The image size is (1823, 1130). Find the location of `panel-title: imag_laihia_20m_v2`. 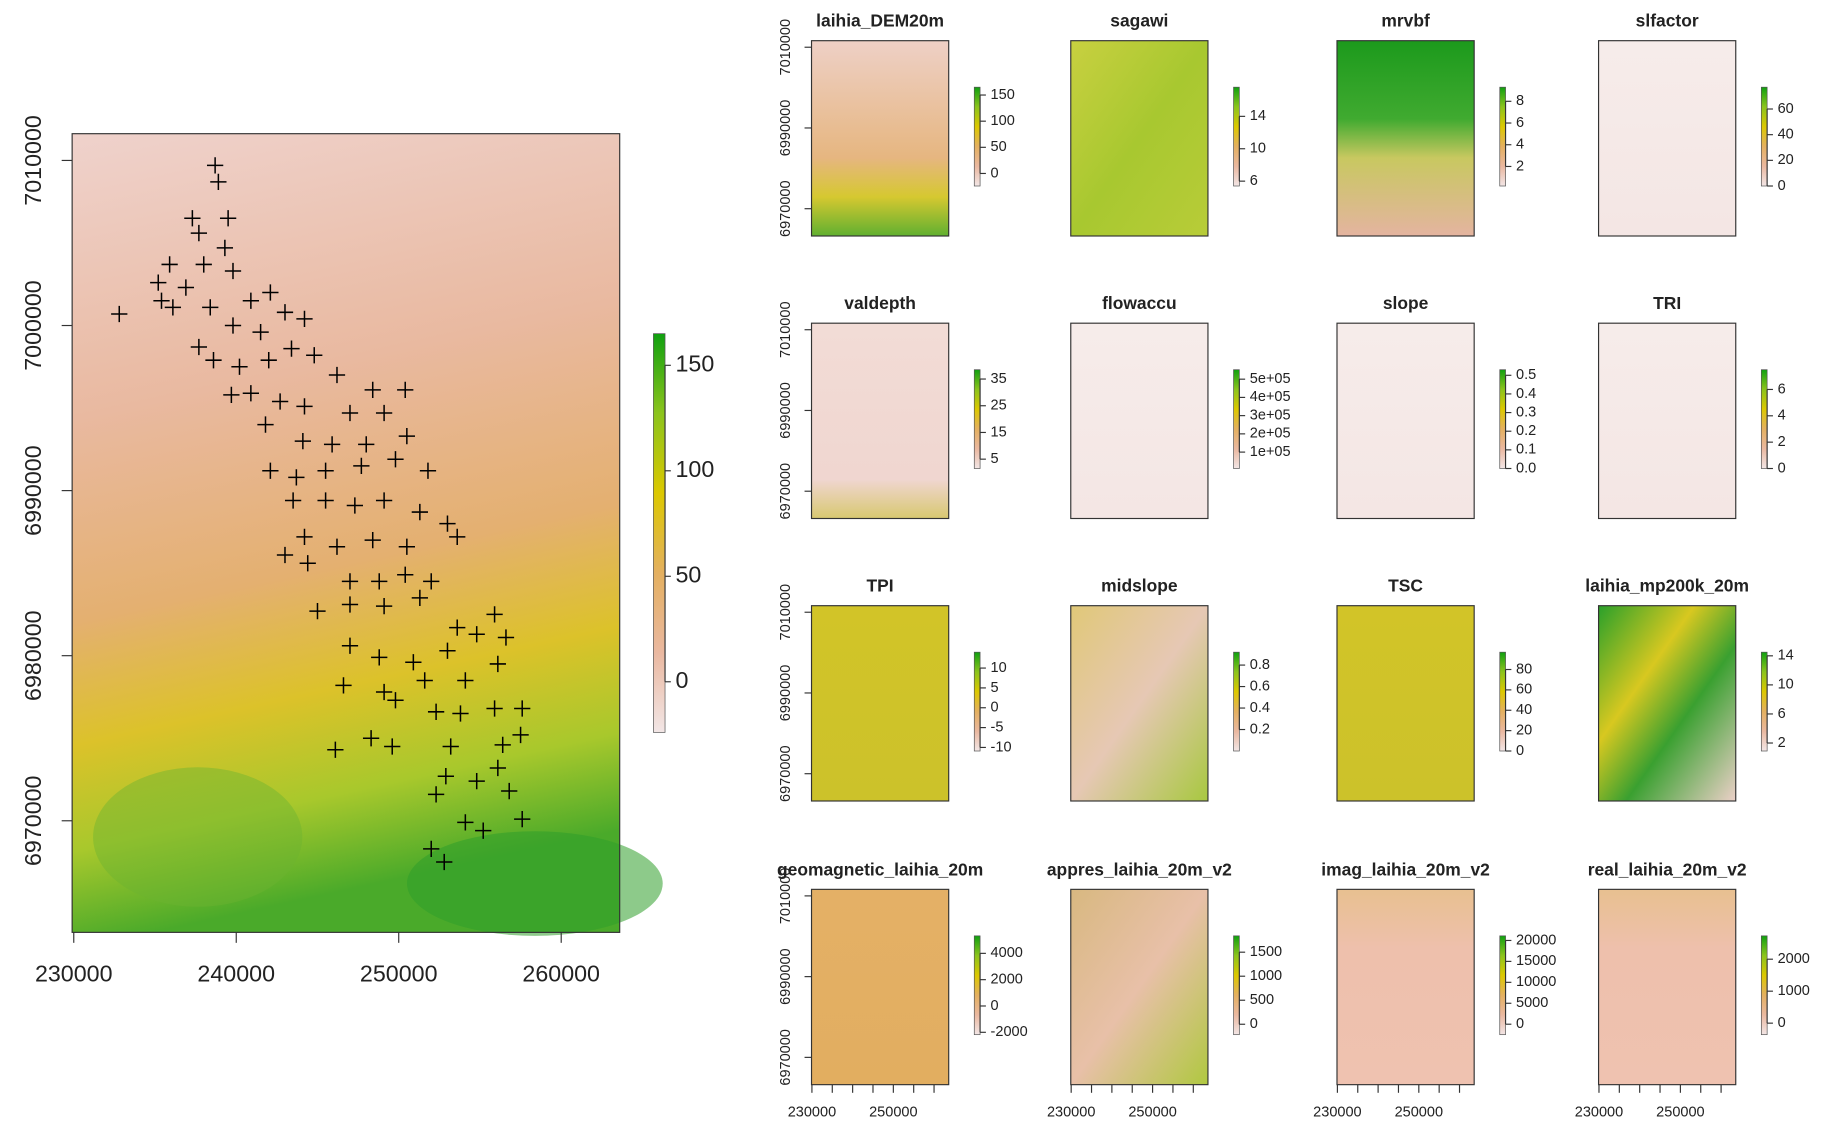

panel-title: imag_laihia_20m_v2 is located at coordinates (1405, 869).